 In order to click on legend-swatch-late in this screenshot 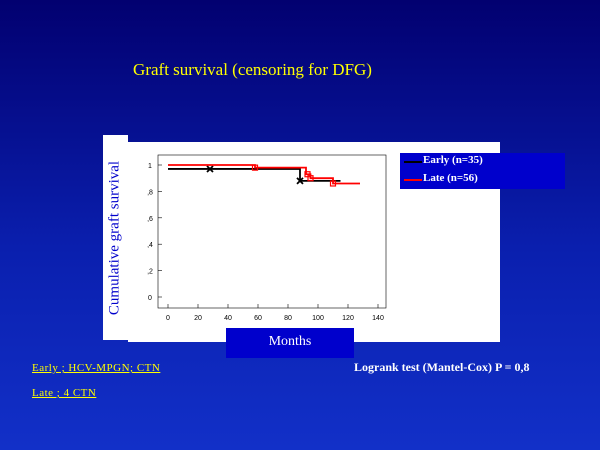, I will do `click(413, 180)`.